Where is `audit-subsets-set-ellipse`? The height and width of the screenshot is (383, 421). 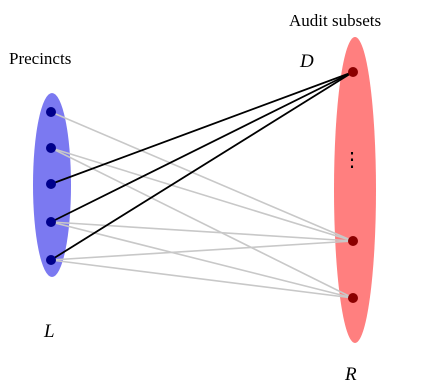 audit-subsets-set-ellipse is located at coordinates (355, 190).